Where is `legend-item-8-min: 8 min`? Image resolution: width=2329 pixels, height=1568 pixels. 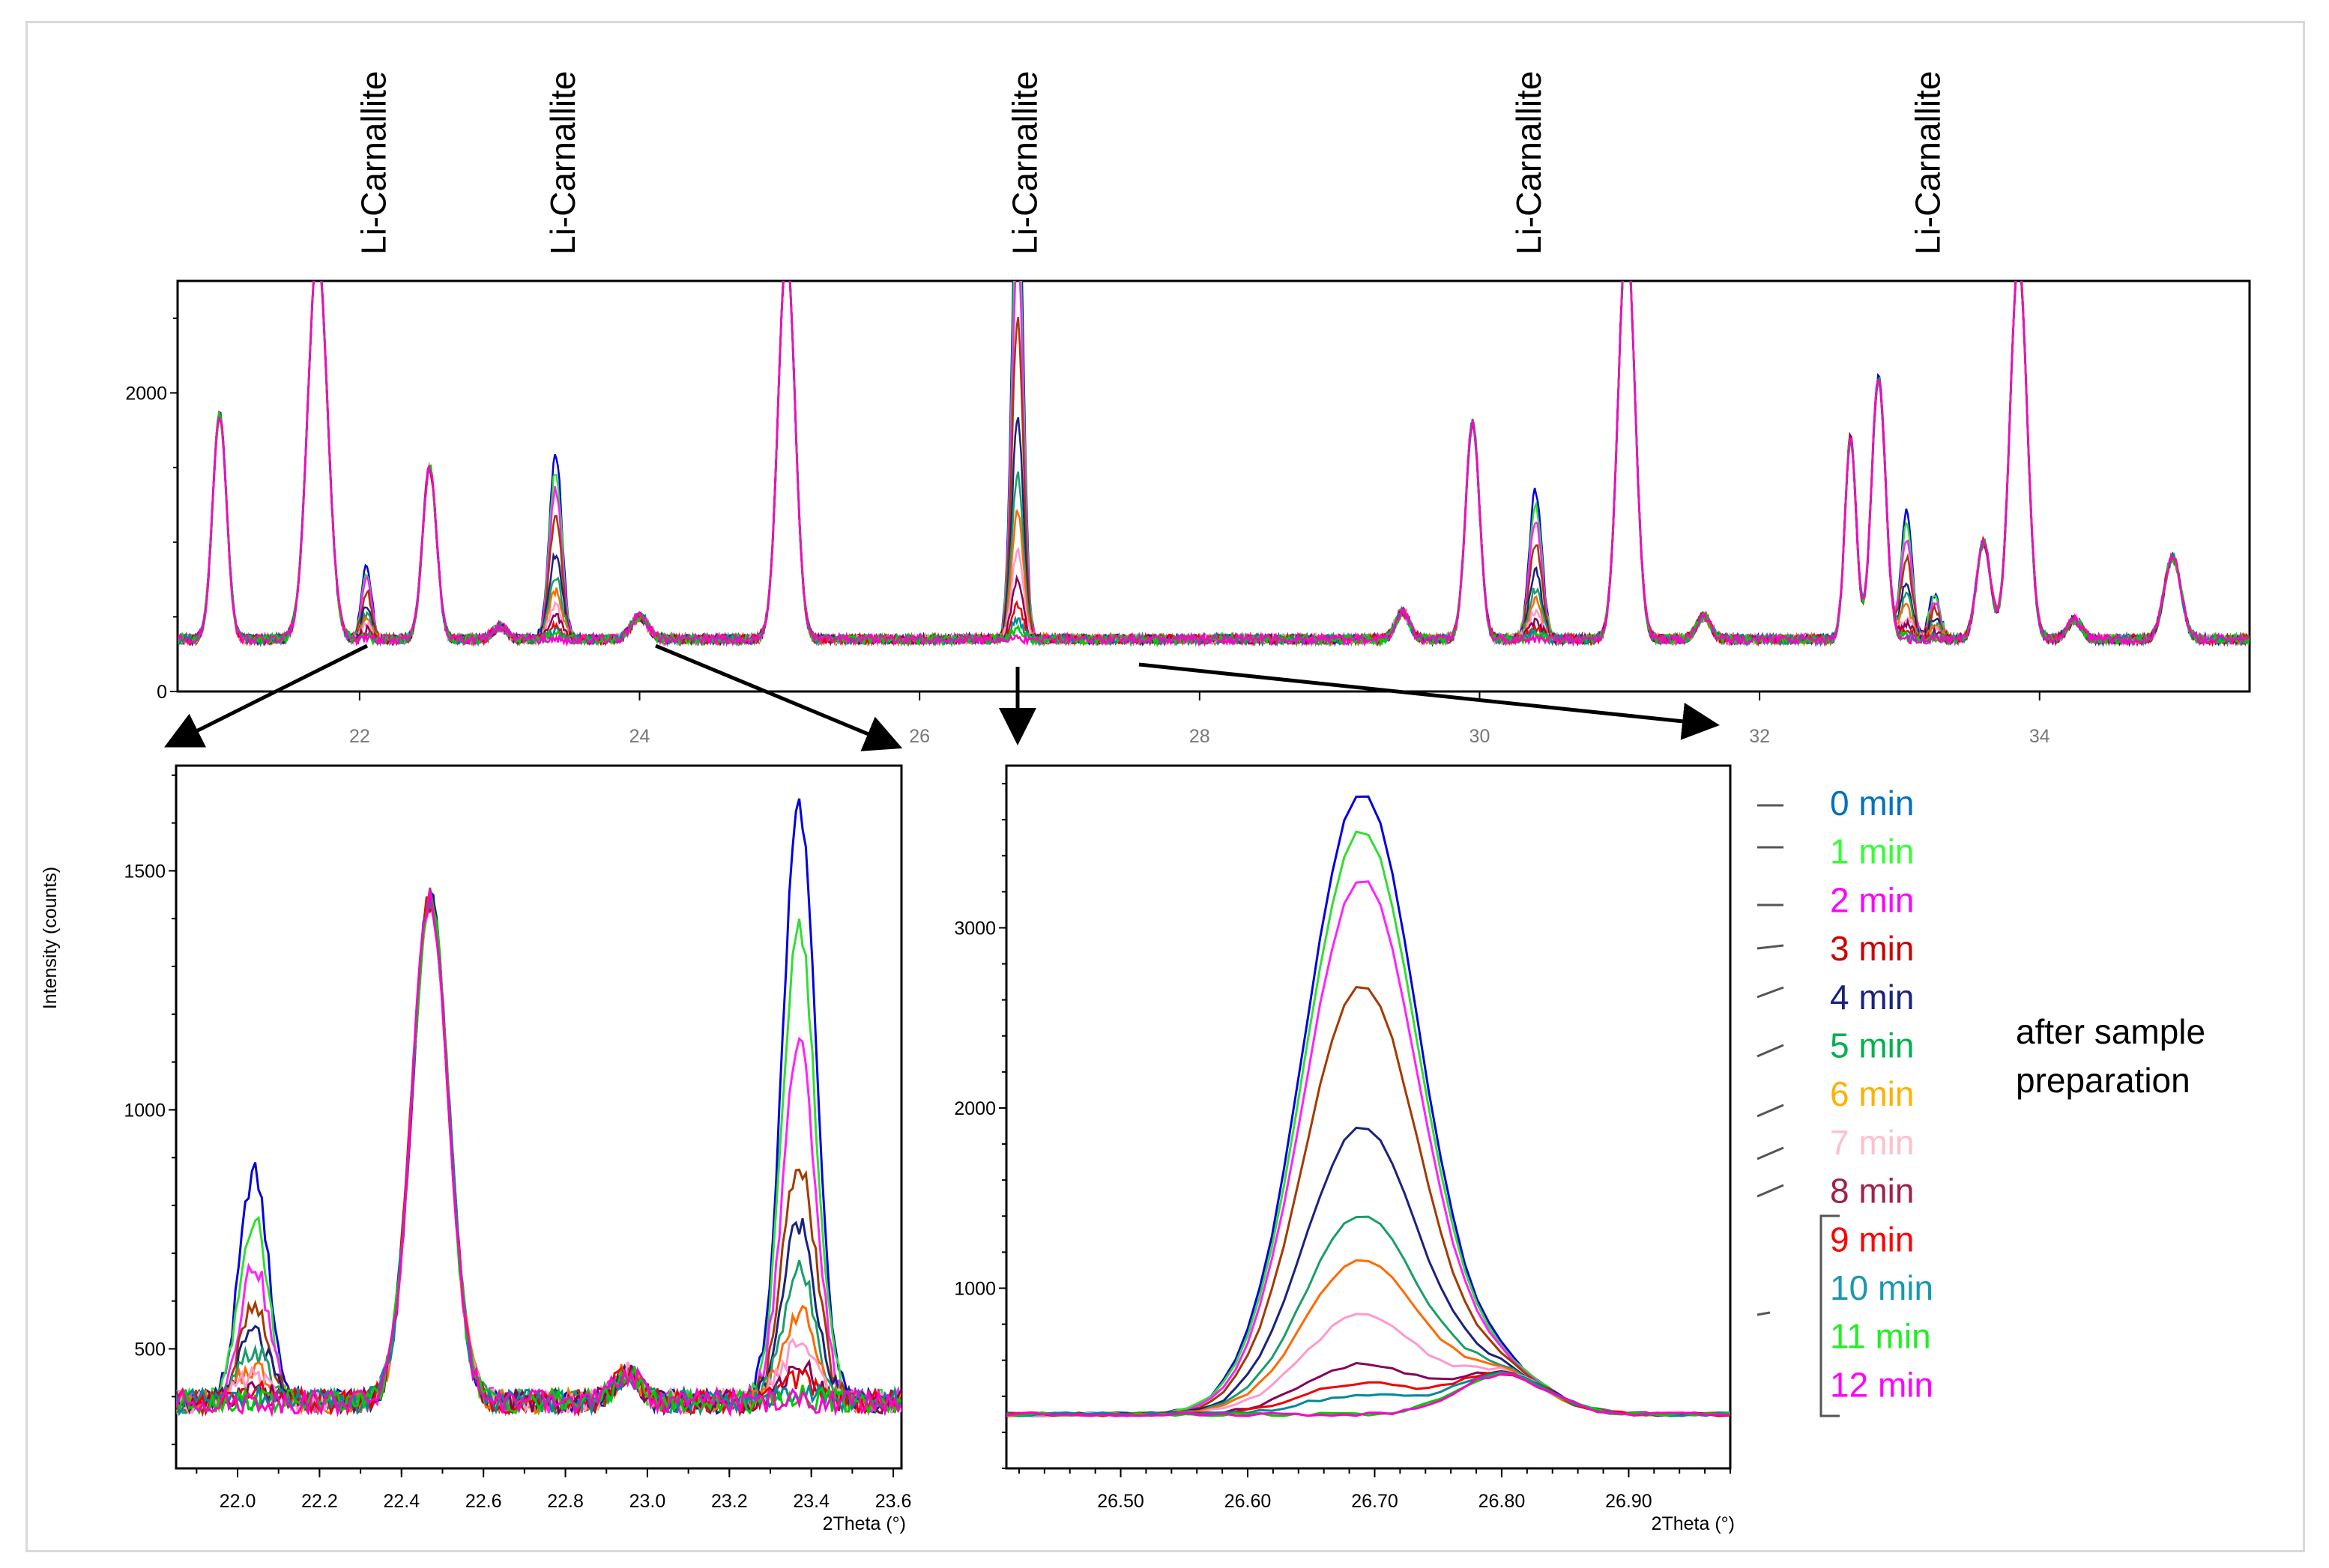 legend-item-8-min: 8 min is located at coordinates (1872, 1191).